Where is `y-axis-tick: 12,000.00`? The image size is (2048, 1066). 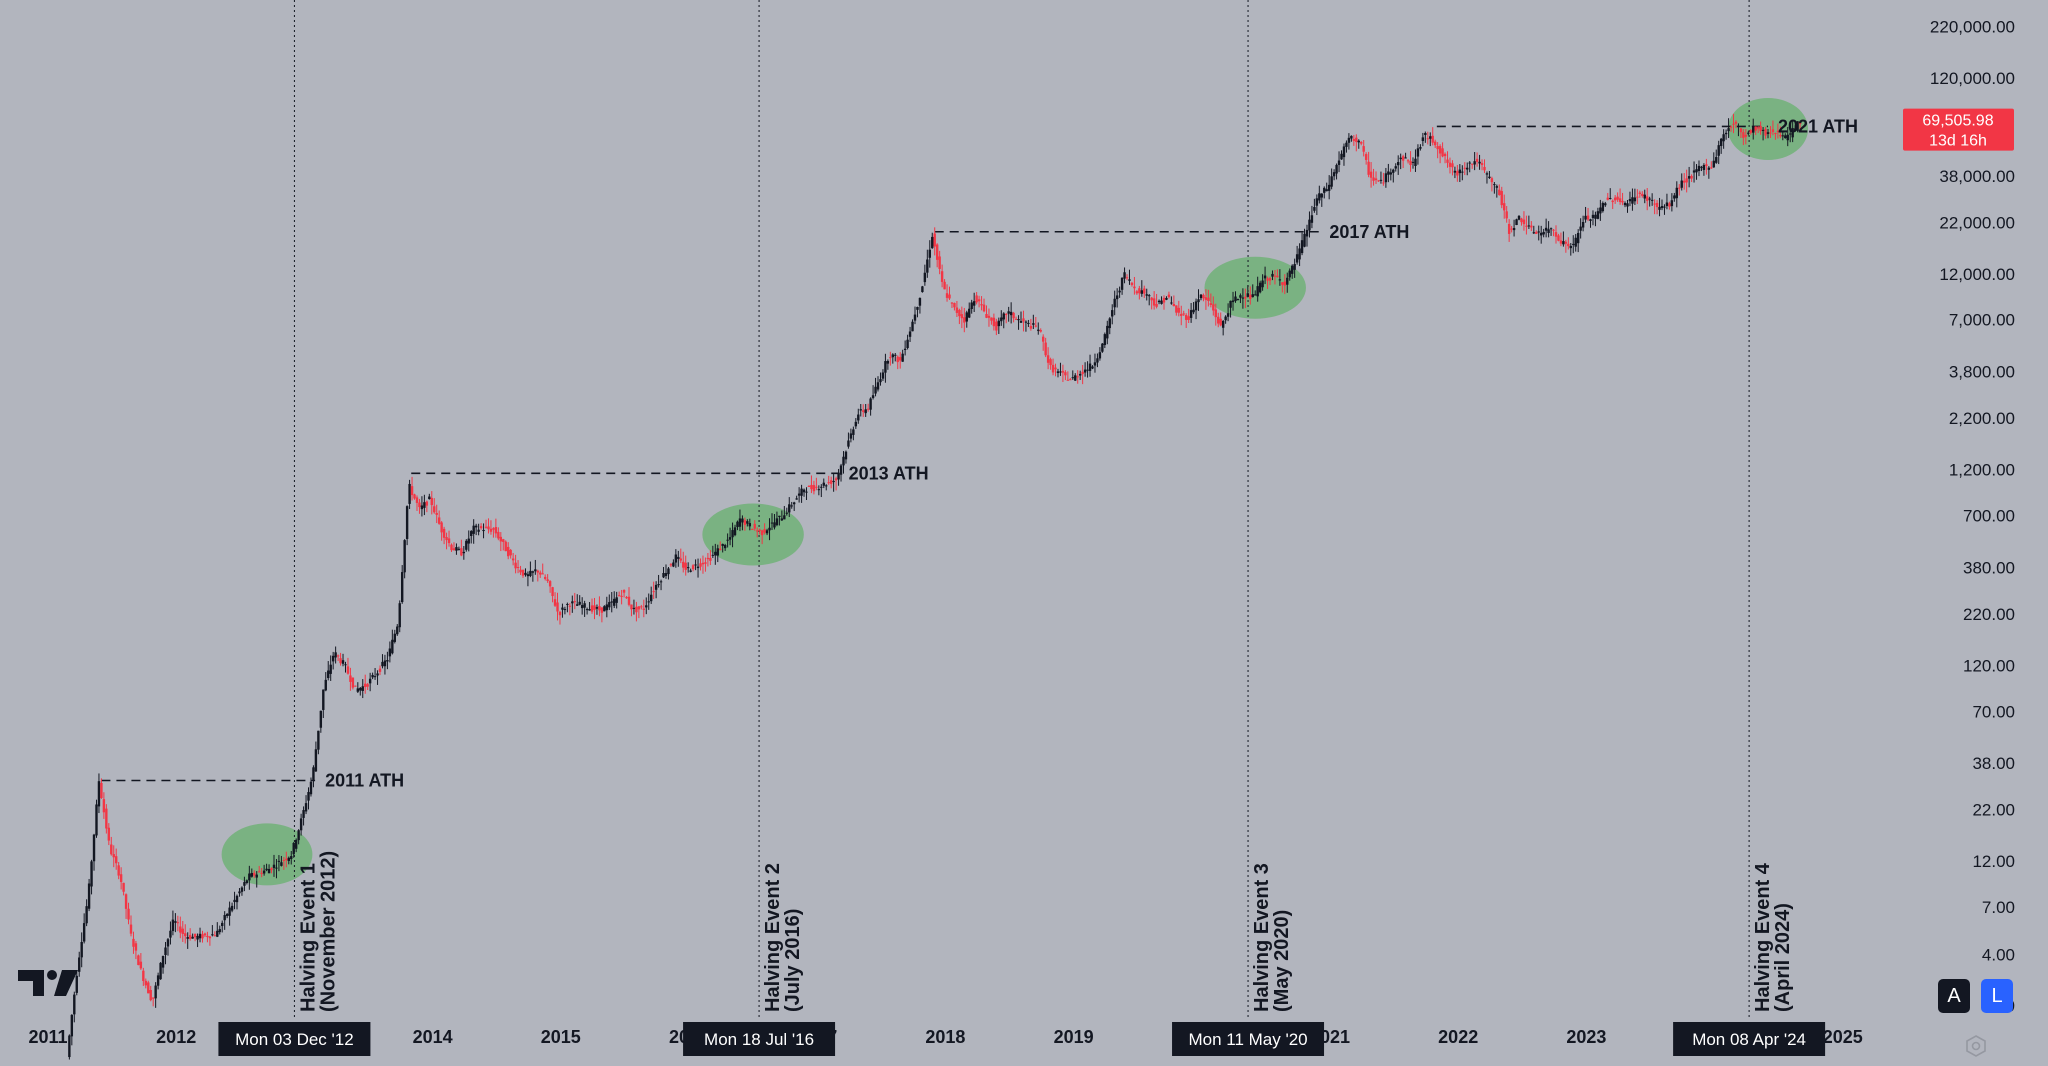
y-axis-tick: 12,000.00 is located at coordinates (1977, 274).